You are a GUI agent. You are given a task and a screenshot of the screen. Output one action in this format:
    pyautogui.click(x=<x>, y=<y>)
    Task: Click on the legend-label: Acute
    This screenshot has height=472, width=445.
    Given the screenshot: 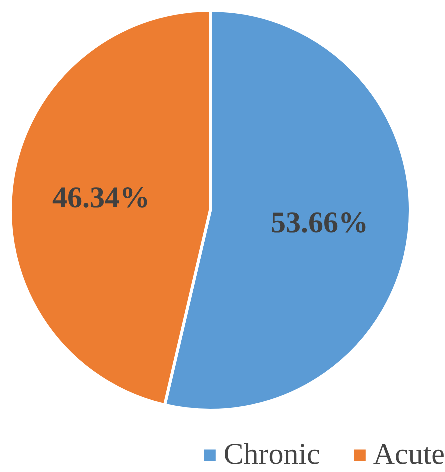 What is the action you would take?
    pyautogui.click(x=409, y=455)
    